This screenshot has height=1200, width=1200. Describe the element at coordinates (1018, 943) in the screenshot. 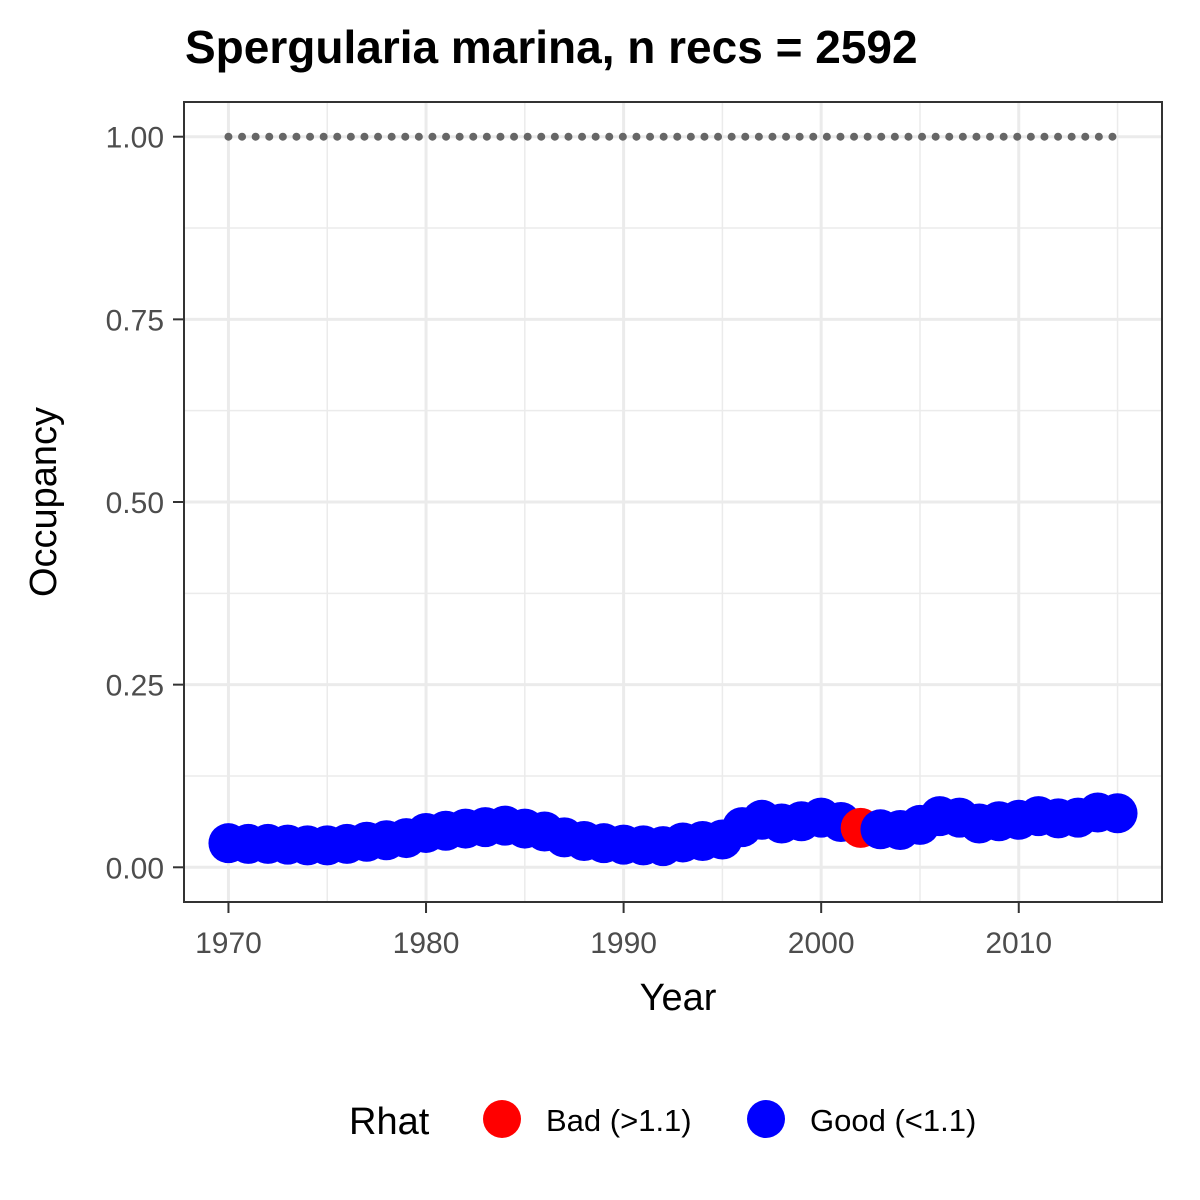

I see `x-tick-label: 2010` at that location.